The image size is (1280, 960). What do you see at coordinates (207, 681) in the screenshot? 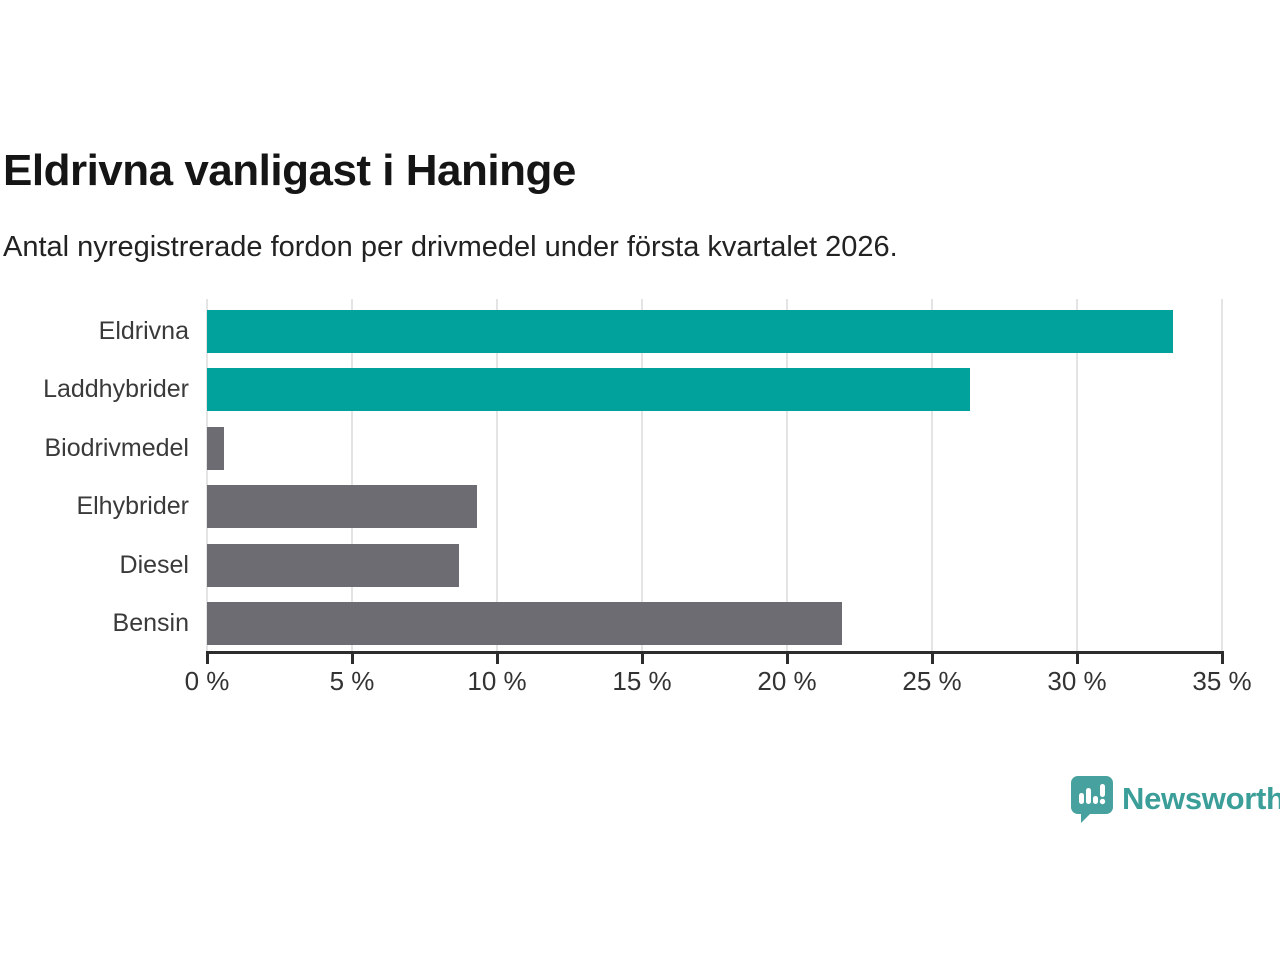
I see `x-axis-tick-label: 0 %` at bounding box center [207, 681].